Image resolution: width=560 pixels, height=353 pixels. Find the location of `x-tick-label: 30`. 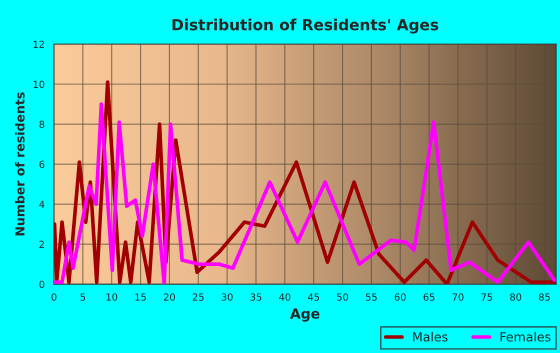

x-tick-label: 30 is located at coordinates (227, 297).